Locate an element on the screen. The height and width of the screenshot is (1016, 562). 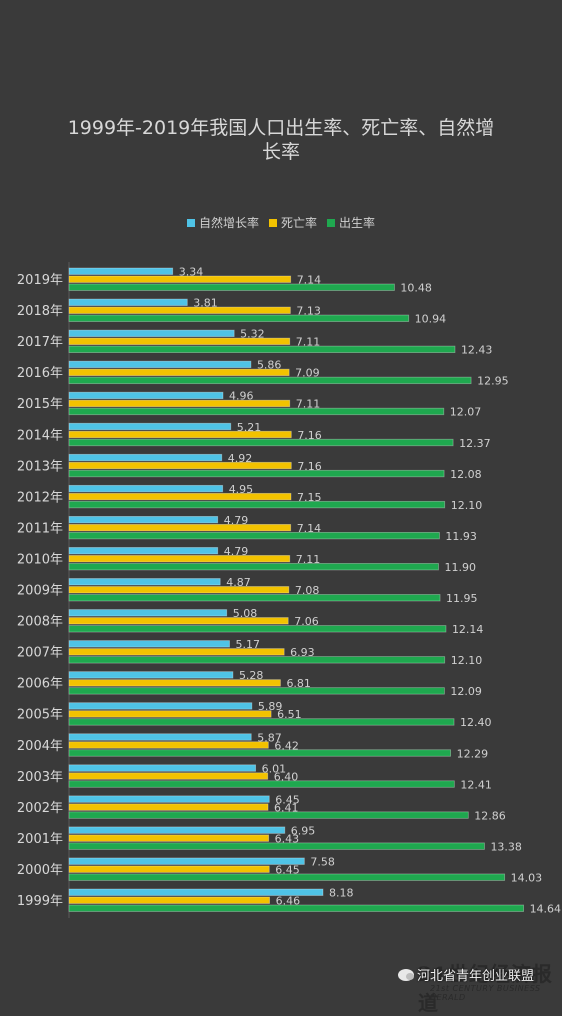
data-label-death: 7.09 is located at coordinates (307, 373).